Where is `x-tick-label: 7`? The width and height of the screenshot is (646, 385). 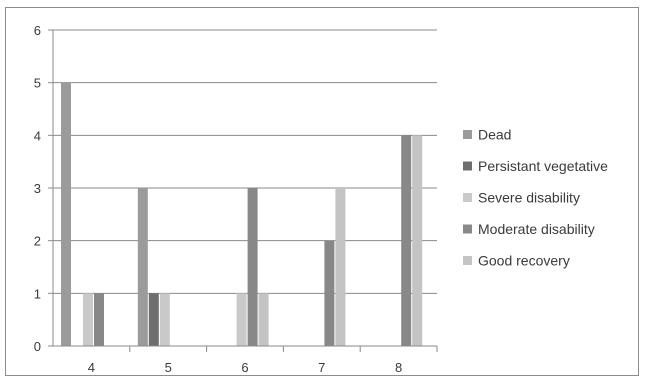
x-tick-label: 7 is located at coordinates (321, 367).